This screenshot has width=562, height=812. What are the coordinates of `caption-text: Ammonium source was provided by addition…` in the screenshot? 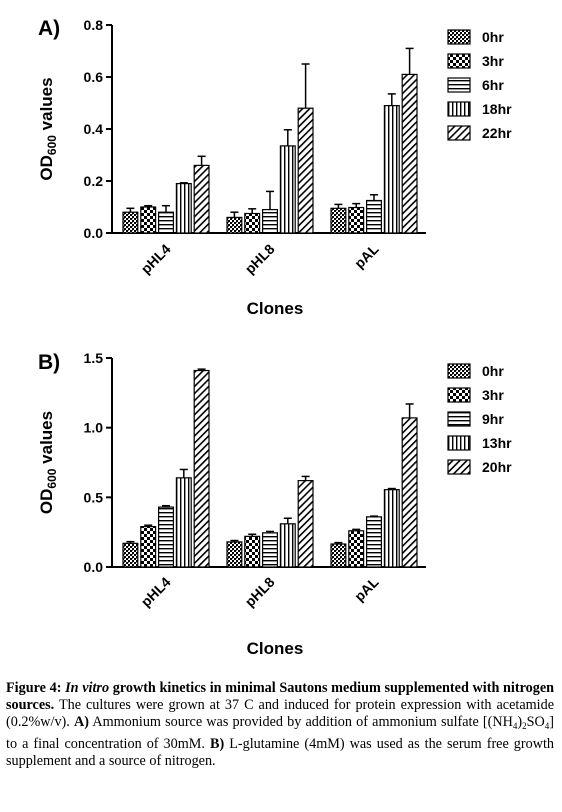 It's located at (300, 722).